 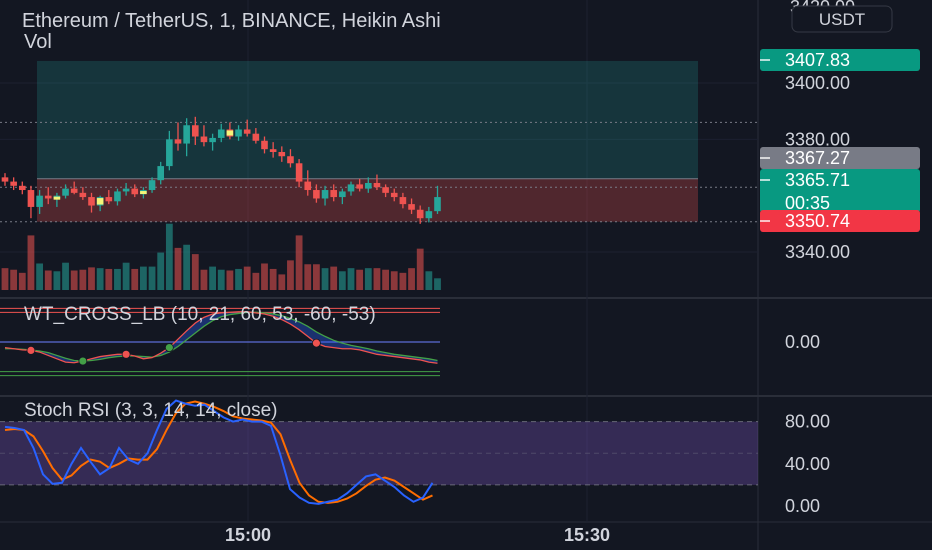 I want to click on price-tag-label: 3365.71, so click(x=817, y=180).